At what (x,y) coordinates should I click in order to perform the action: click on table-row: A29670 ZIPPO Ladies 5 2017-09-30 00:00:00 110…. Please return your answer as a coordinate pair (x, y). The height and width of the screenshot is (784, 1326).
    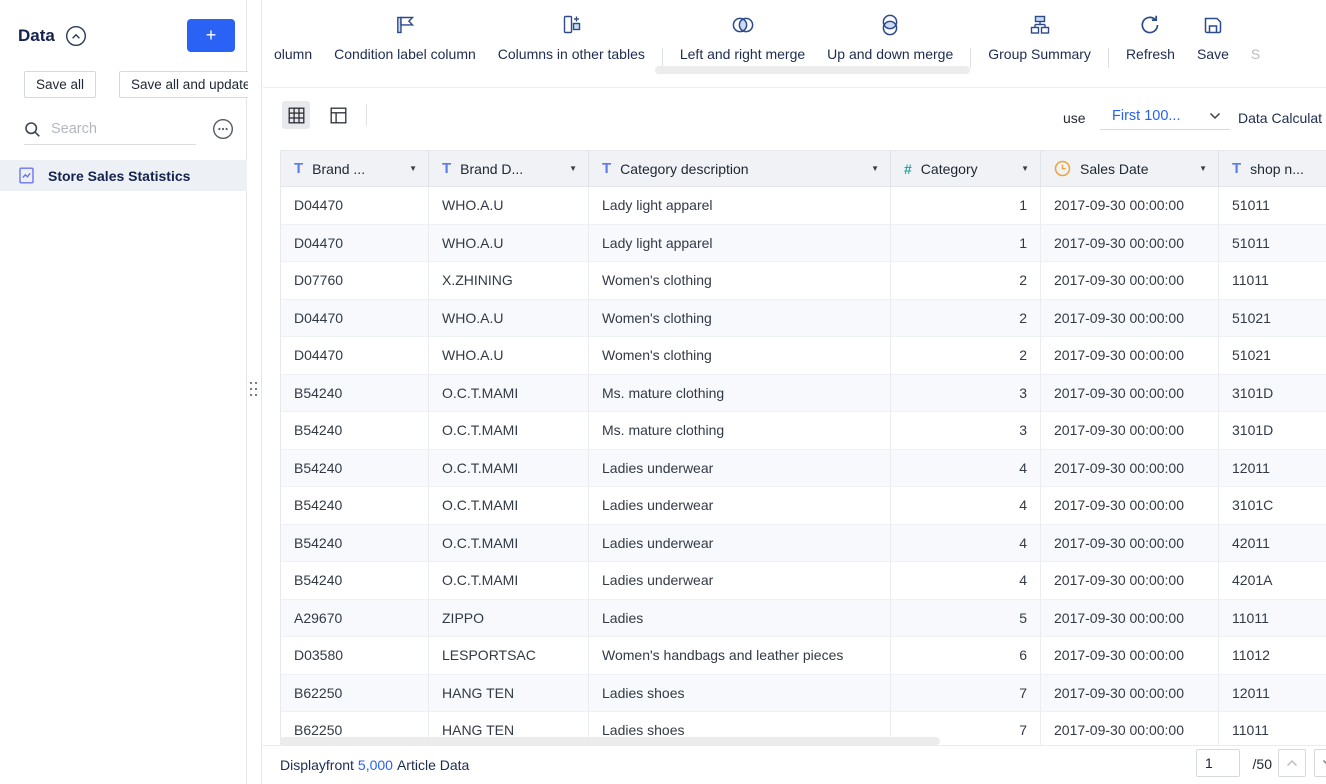
    Looking at the image, I should click on (803, 618).